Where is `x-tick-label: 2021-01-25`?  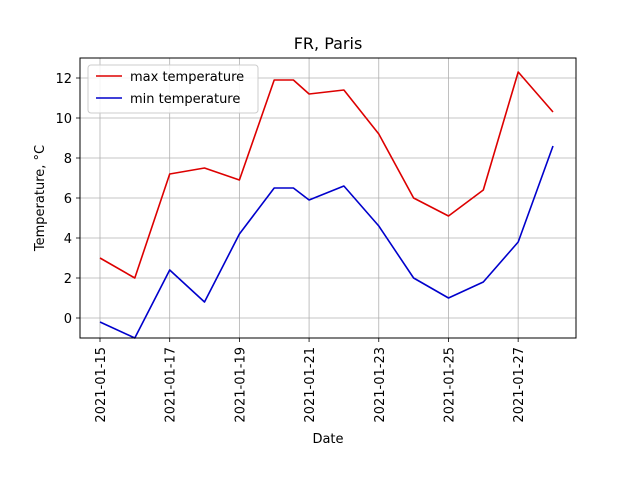 x-tick-label: 2021-01-25 is located at coordinates (449, 385).